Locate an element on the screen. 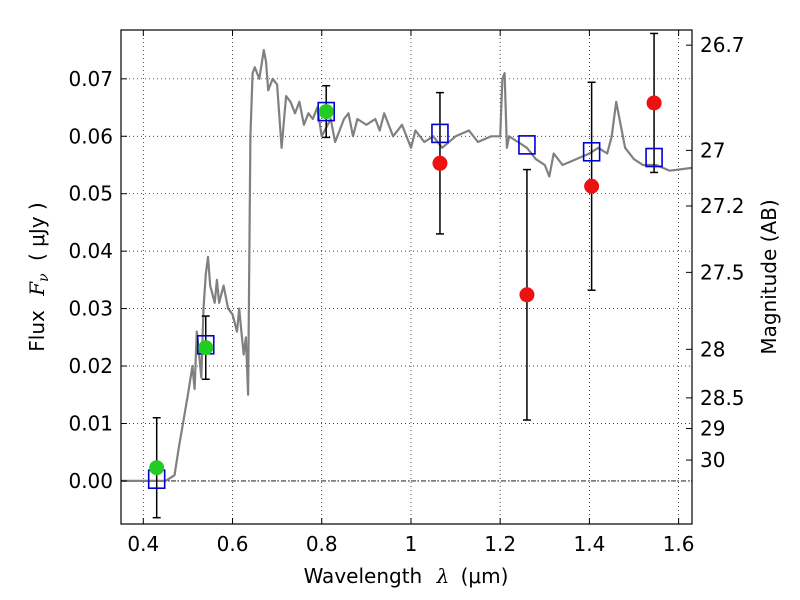  x-axis-symbol: λ is located at coordinates (443, 576).